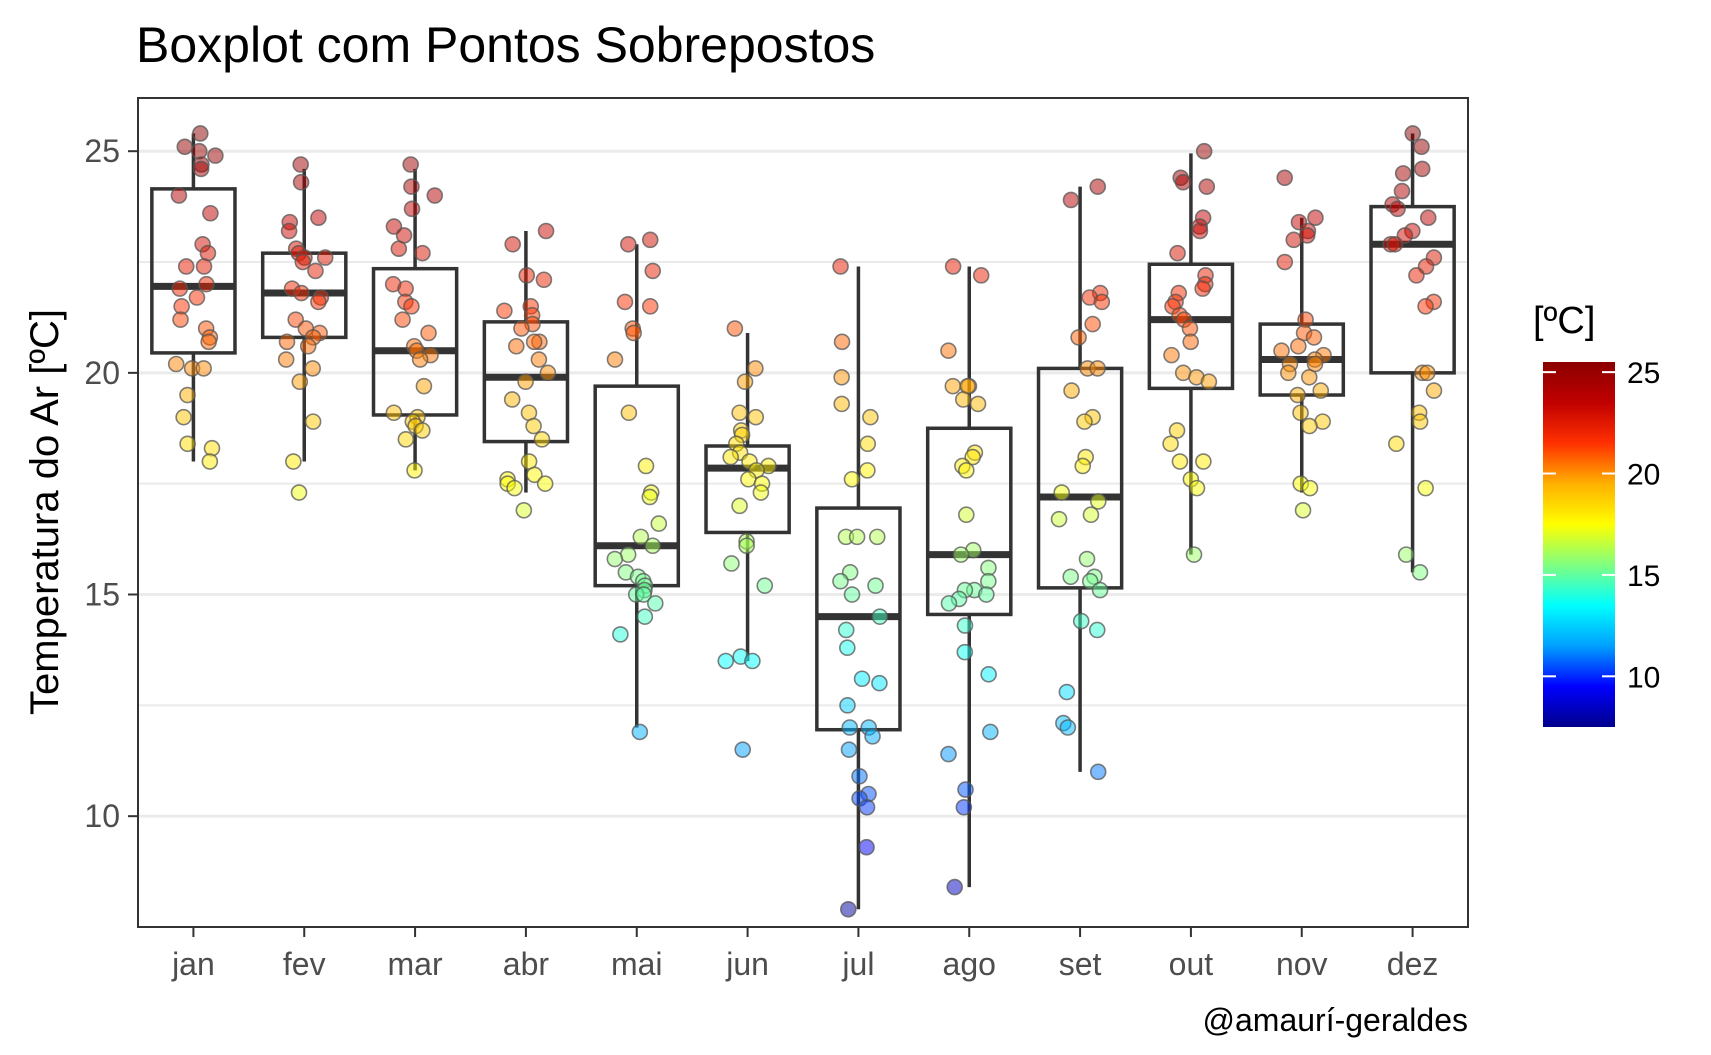 The width and height of the screenshot is (1711, 1055). I want to click on caption: @amaurí-geraldes, so click(1335, 1020).